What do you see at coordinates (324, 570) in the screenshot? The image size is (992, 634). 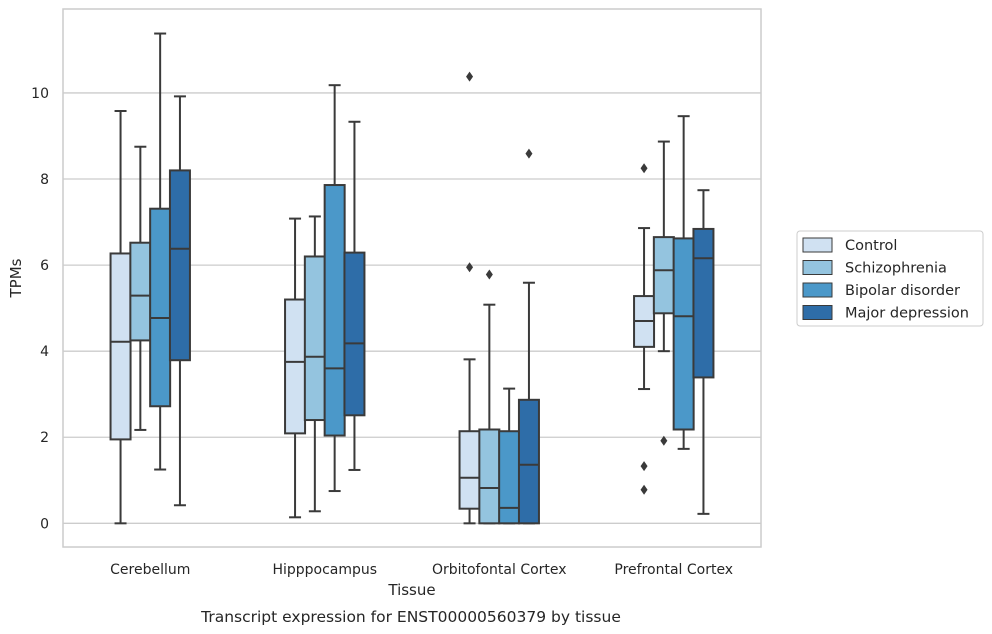 I see `x-tick-label-1: Hipppocampus` at bounding box center [324, 570].